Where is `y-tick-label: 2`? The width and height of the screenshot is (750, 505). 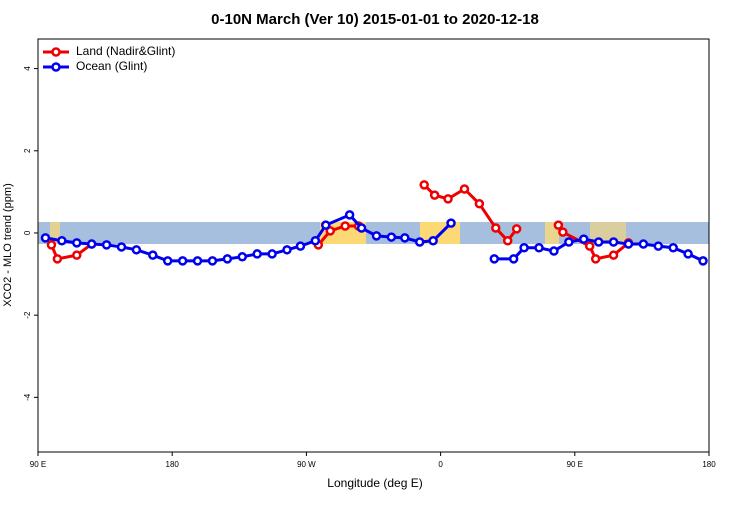
y-tick-label: 2 is located at coordinates (27, 150).